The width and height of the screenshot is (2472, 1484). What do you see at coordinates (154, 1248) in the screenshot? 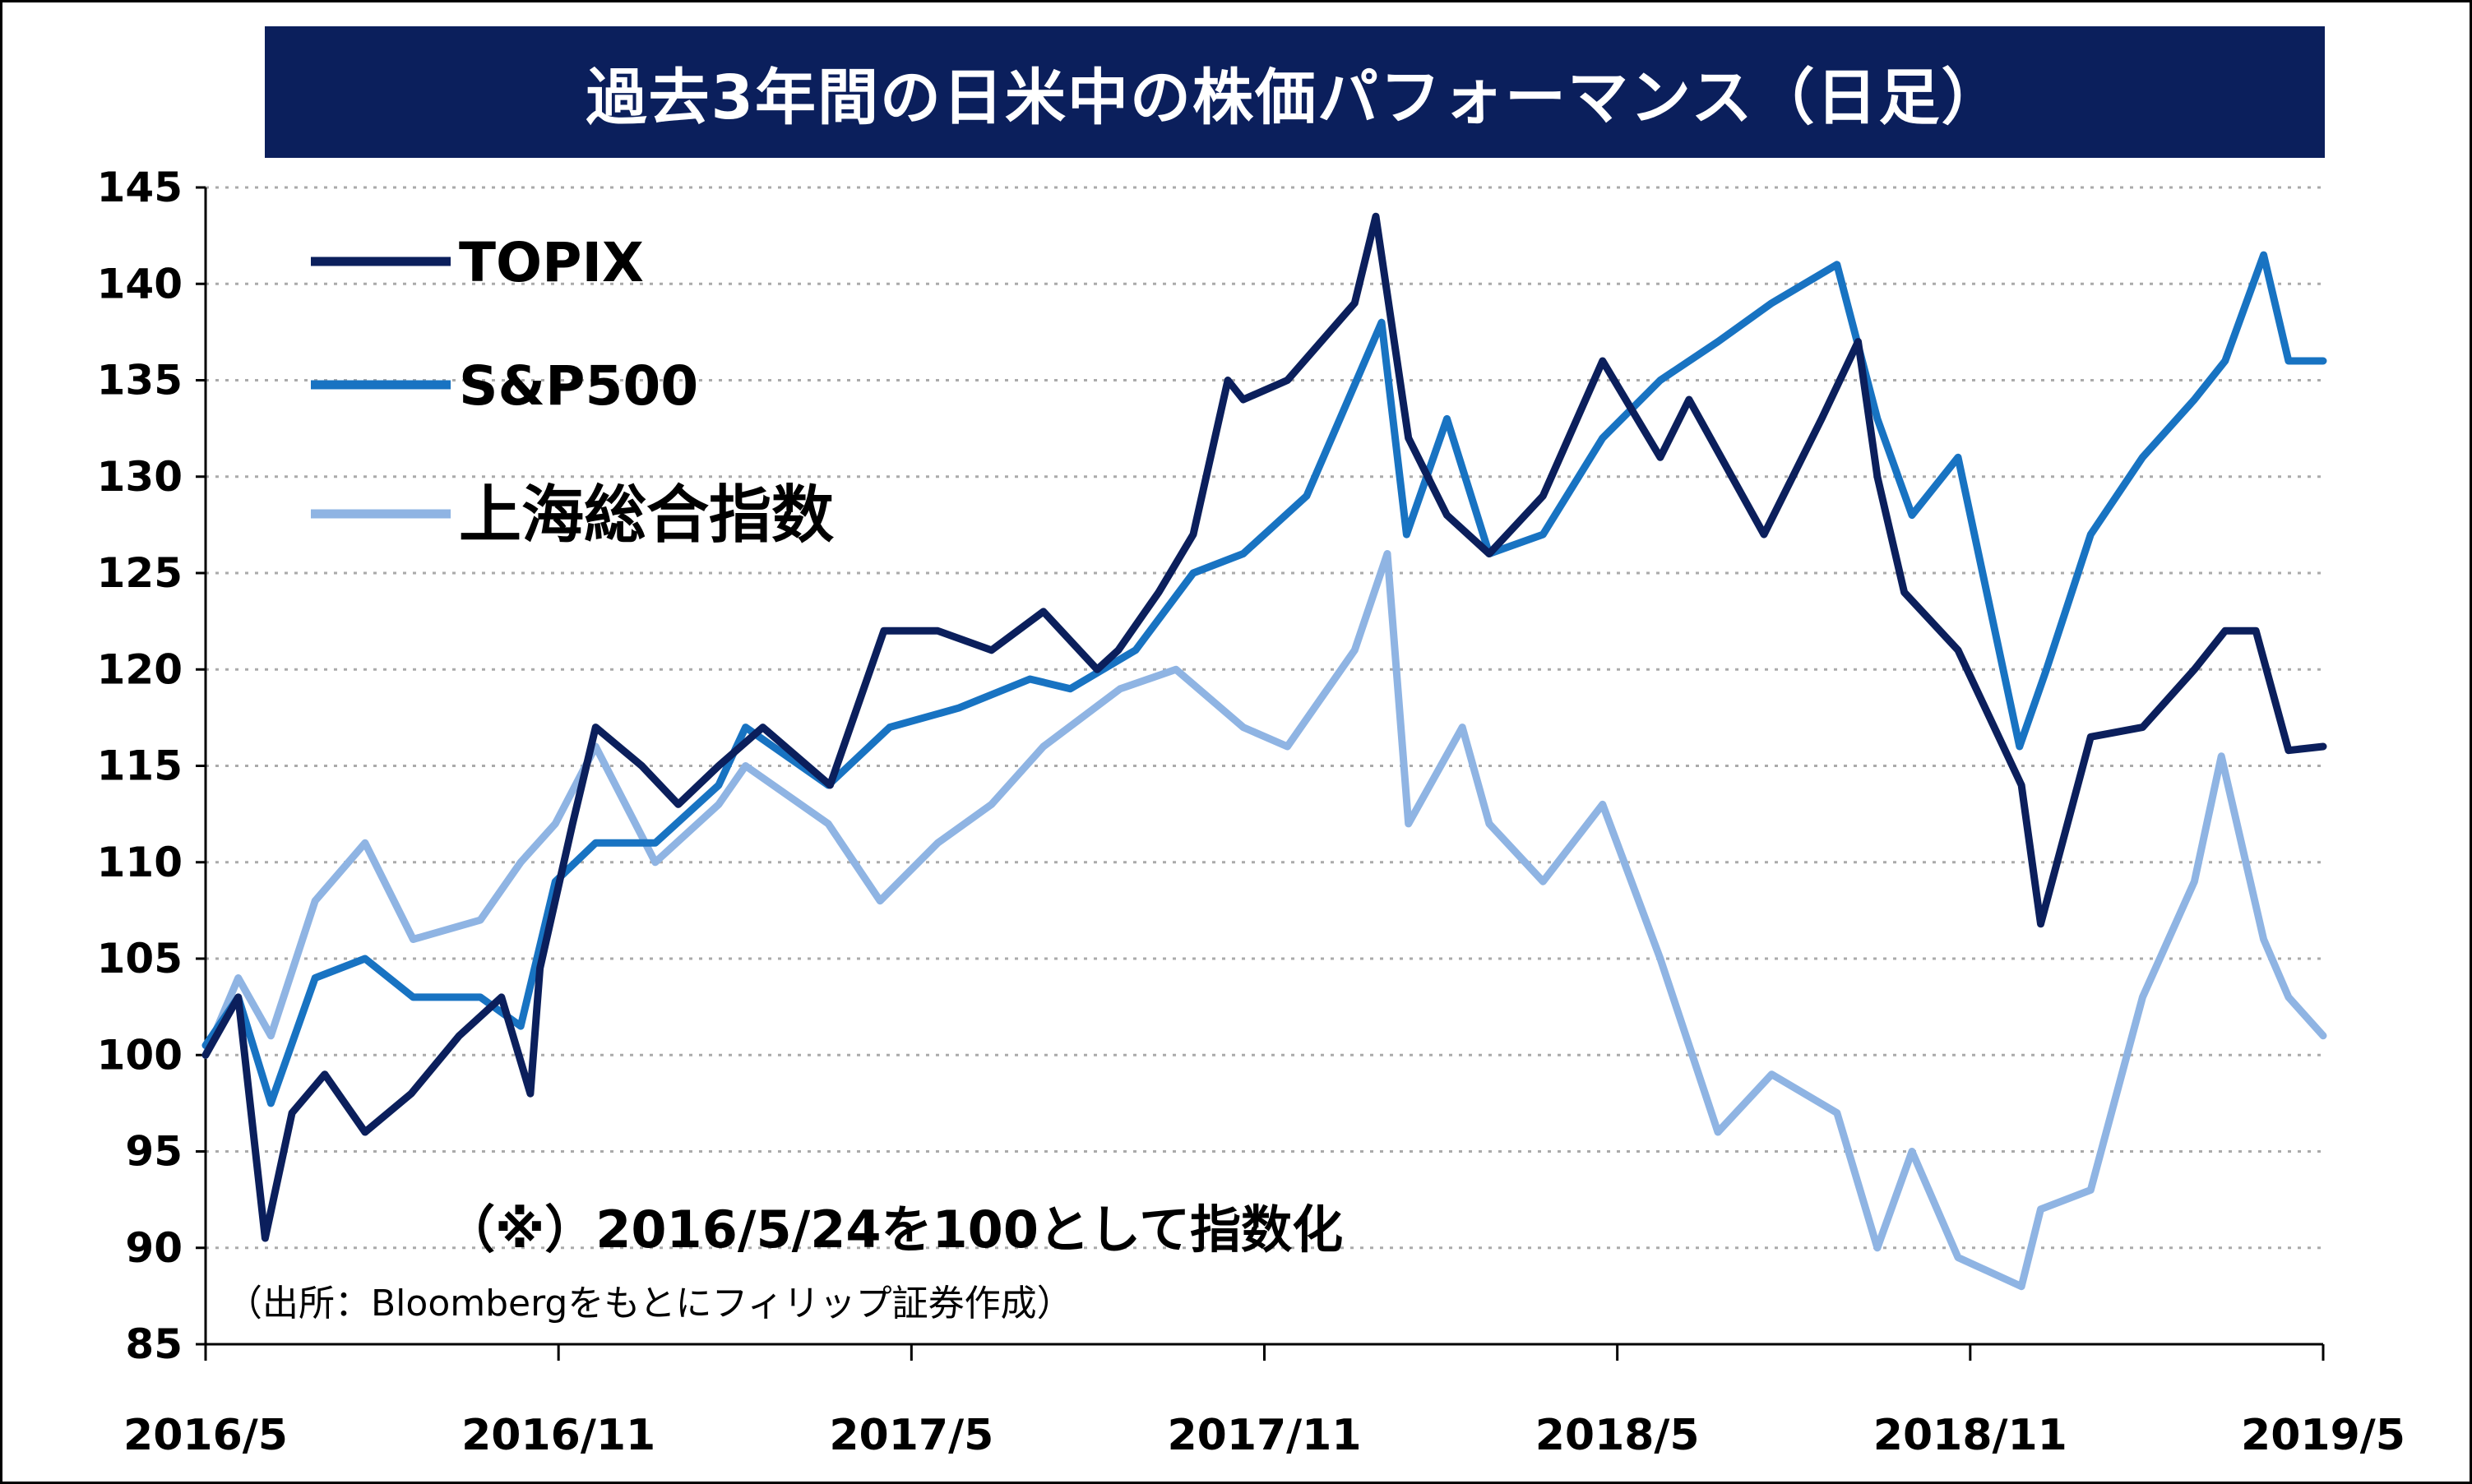
I see `y-tick-label: 90` at bounding box center [154, 1248].